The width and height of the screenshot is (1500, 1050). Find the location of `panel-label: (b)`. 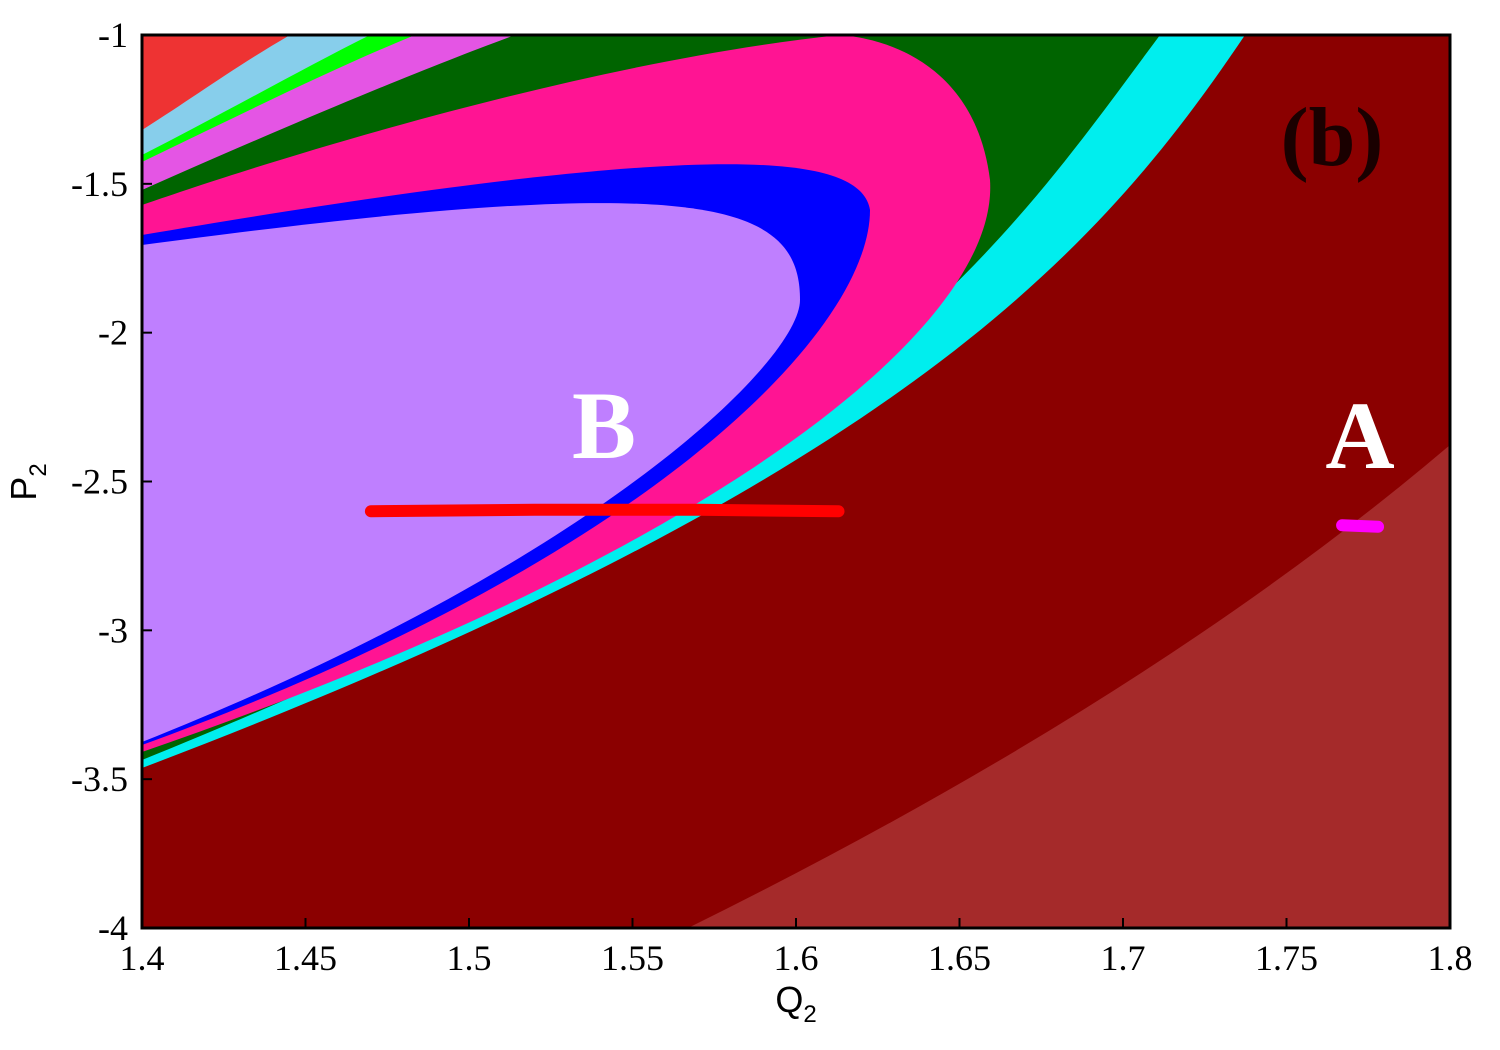

panel-label: (b) is located at coordinates (1332, 137).